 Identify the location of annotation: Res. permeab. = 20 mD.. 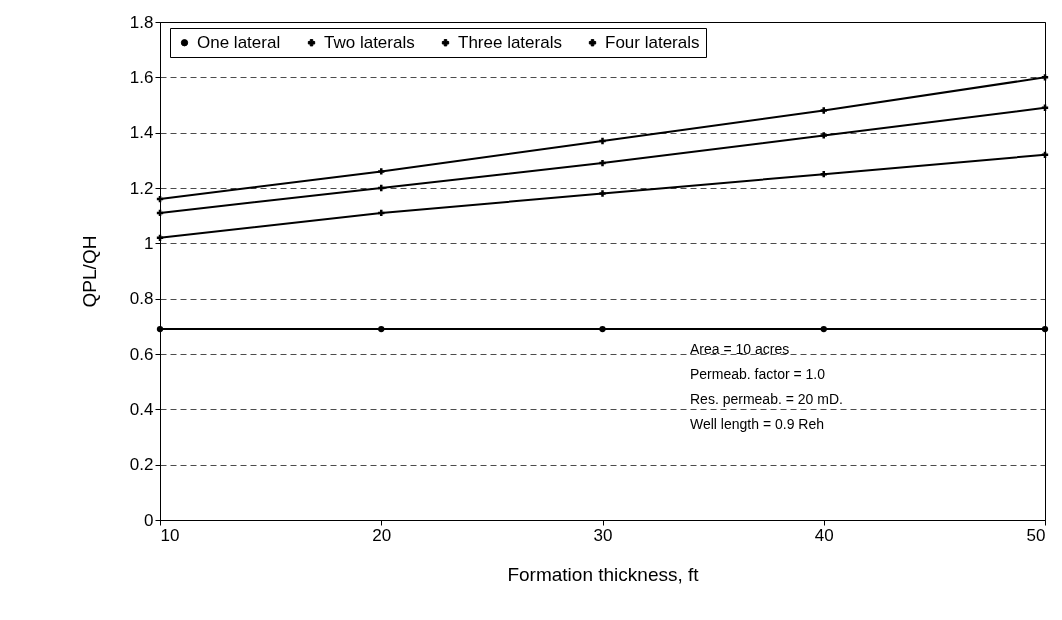
(766, 399).